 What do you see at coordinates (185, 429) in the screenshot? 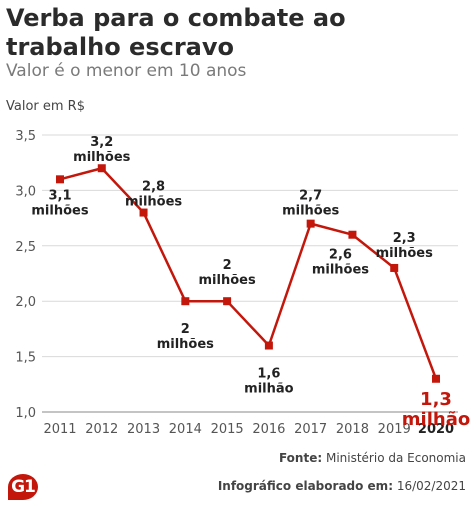
I see `x-tick-label: 2014` at bounding box center [185, 429].